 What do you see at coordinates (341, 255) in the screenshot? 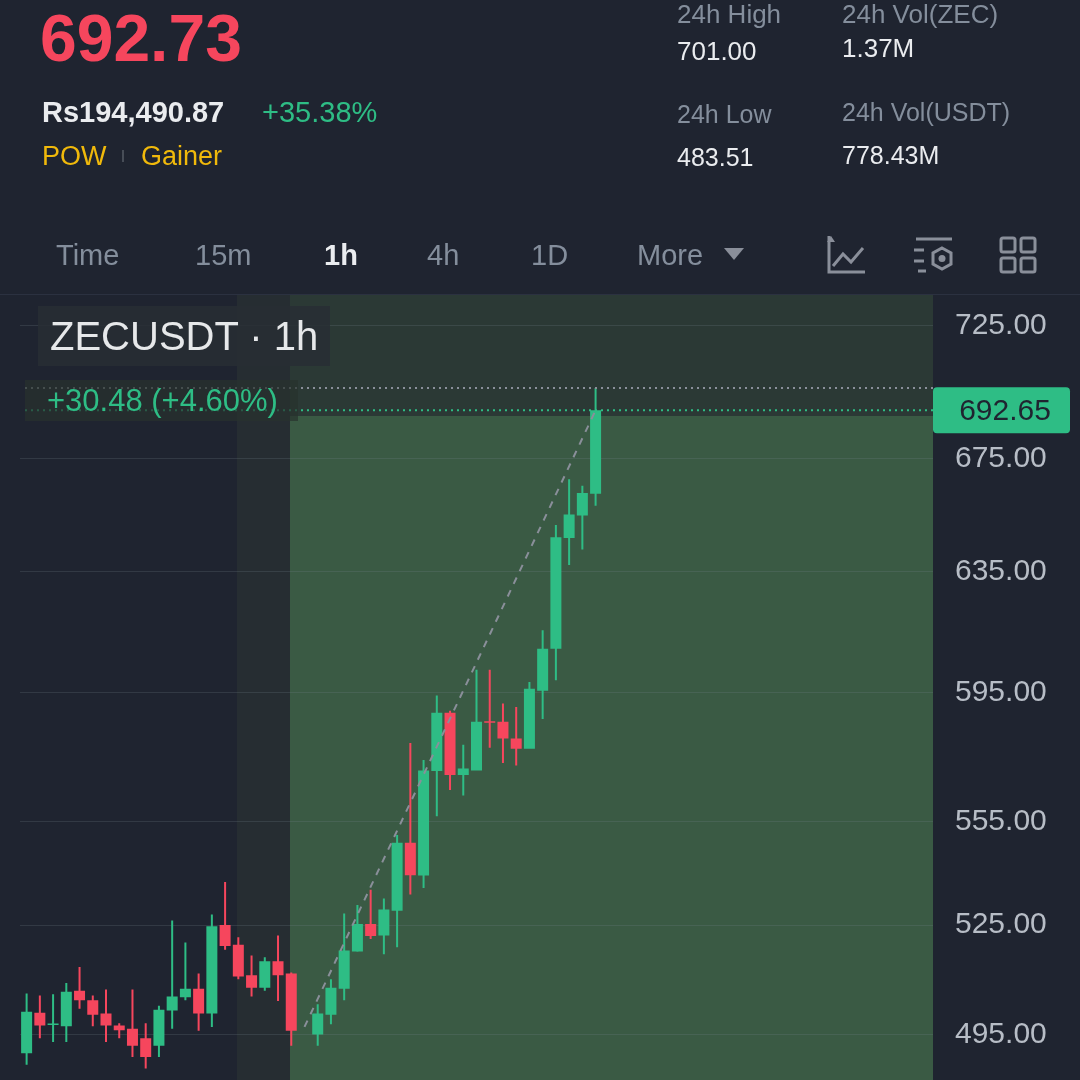
I see `text: 1h` at bounding box center [341, 255].